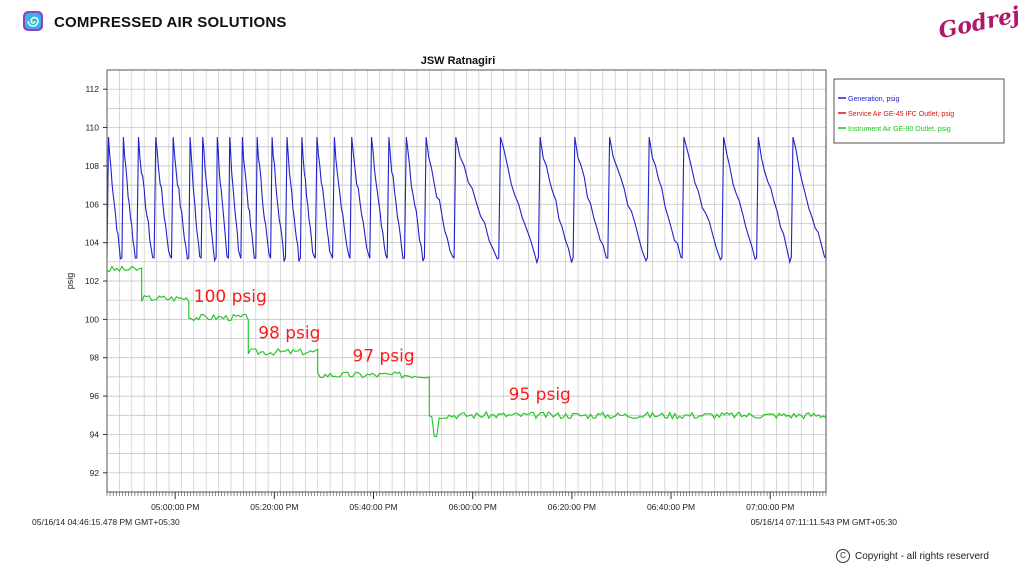 The height and width of the screenshot is (576, 1024). Describe the element at coordinates (922, 556) in the screenshot. I see `copyright-text: Copyright - all rights reserverd` at that location.